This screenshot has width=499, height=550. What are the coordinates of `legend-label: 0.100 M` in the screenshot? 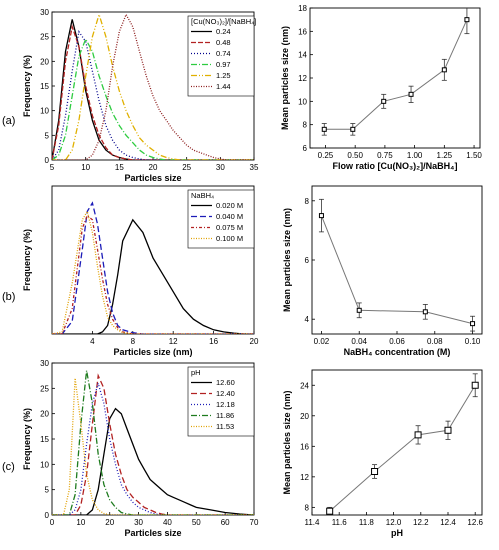 It's located at (229, 238).